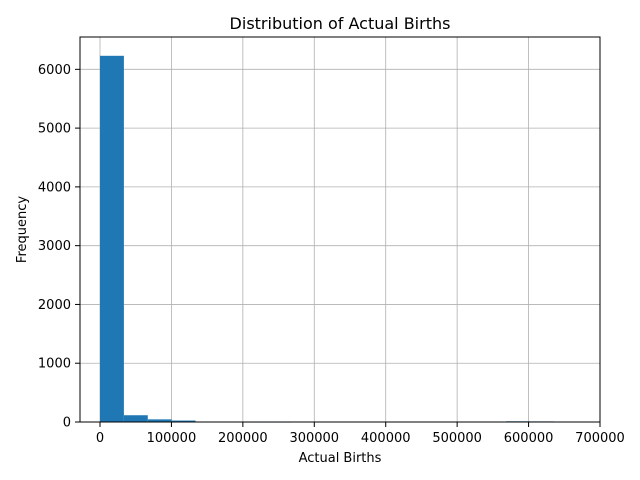  Describe the element at coordinates (457, 438) in the screenshot. I see `x-tick-label: 500000` at that location.